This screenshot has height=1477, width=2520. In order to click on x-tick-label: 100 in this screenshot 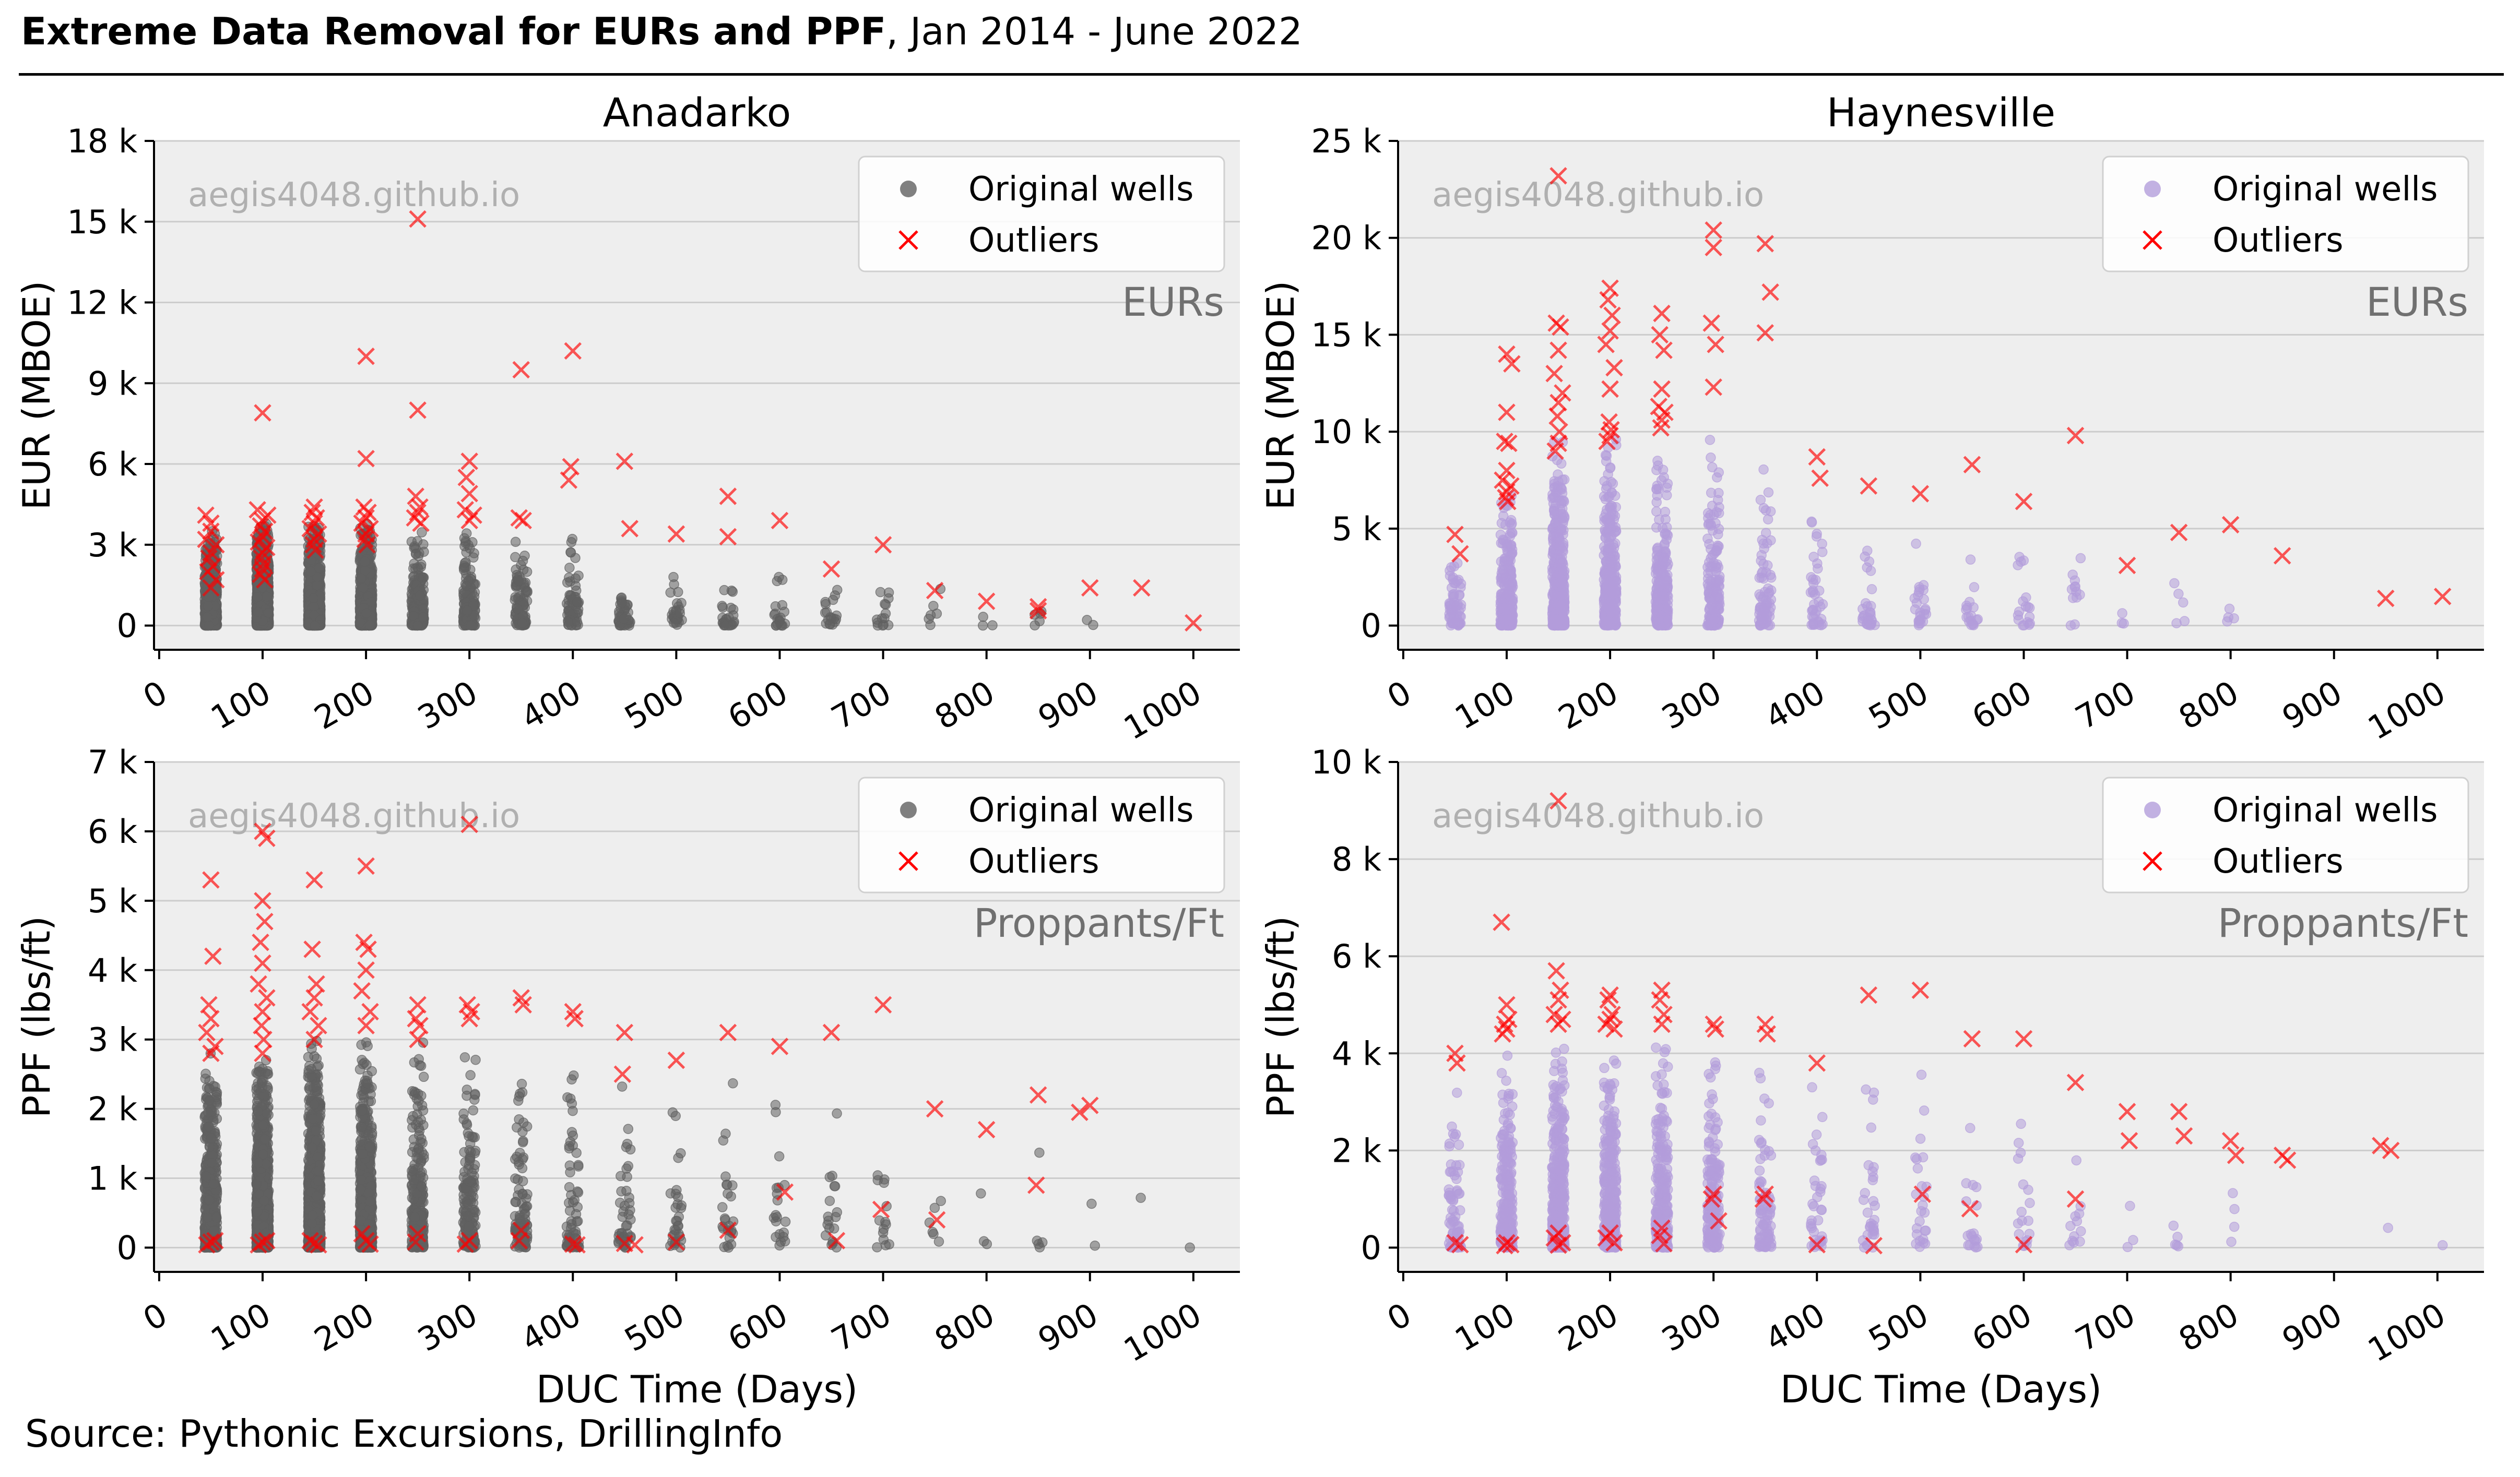, I will do `click(241, 705)`.